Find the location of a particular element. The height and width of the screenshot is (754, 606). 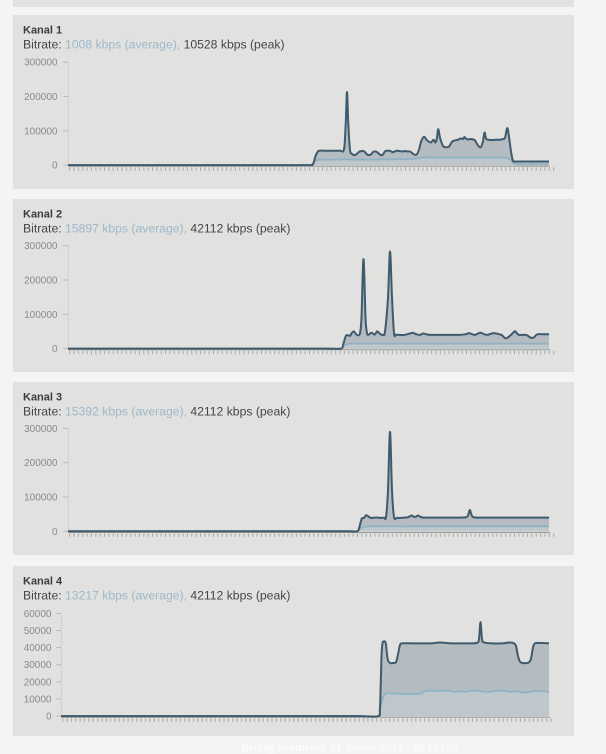

svg-text: Kanal 1 is located at coordinates (42, 31).